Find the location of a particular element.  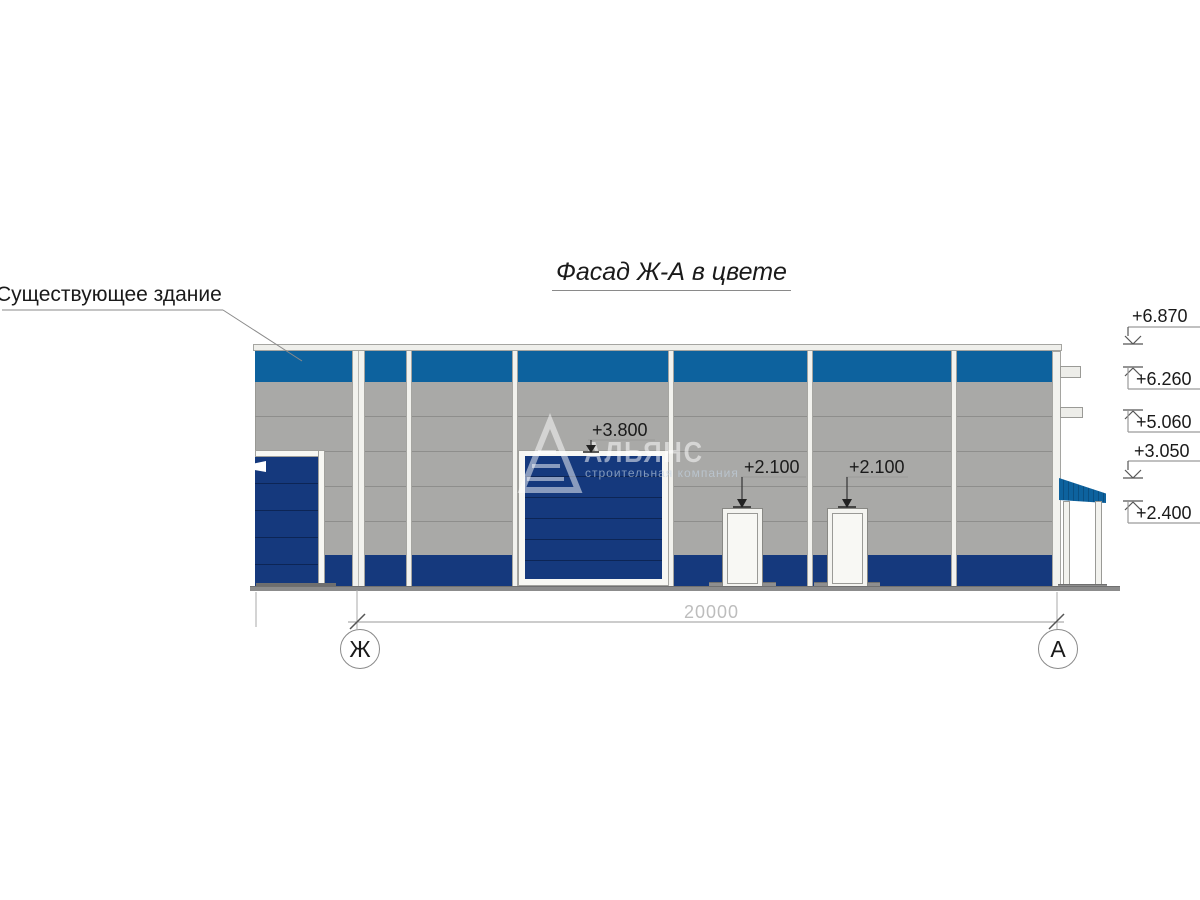

top-blue-band is located at coordinates (657, 366).